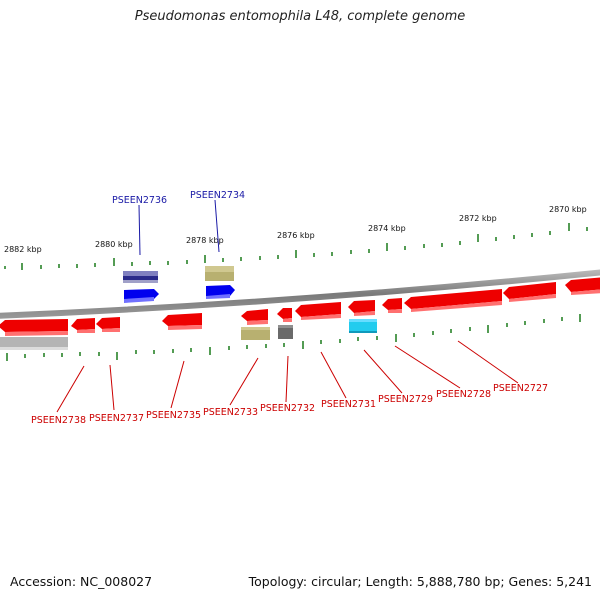 Image resolution: width=600 pixels, height=600 pixels. Describe the element at coordinates (405, 399) in the screenshot. I see `gene-label-PSEEN2729: PSEEN2729` at that location.